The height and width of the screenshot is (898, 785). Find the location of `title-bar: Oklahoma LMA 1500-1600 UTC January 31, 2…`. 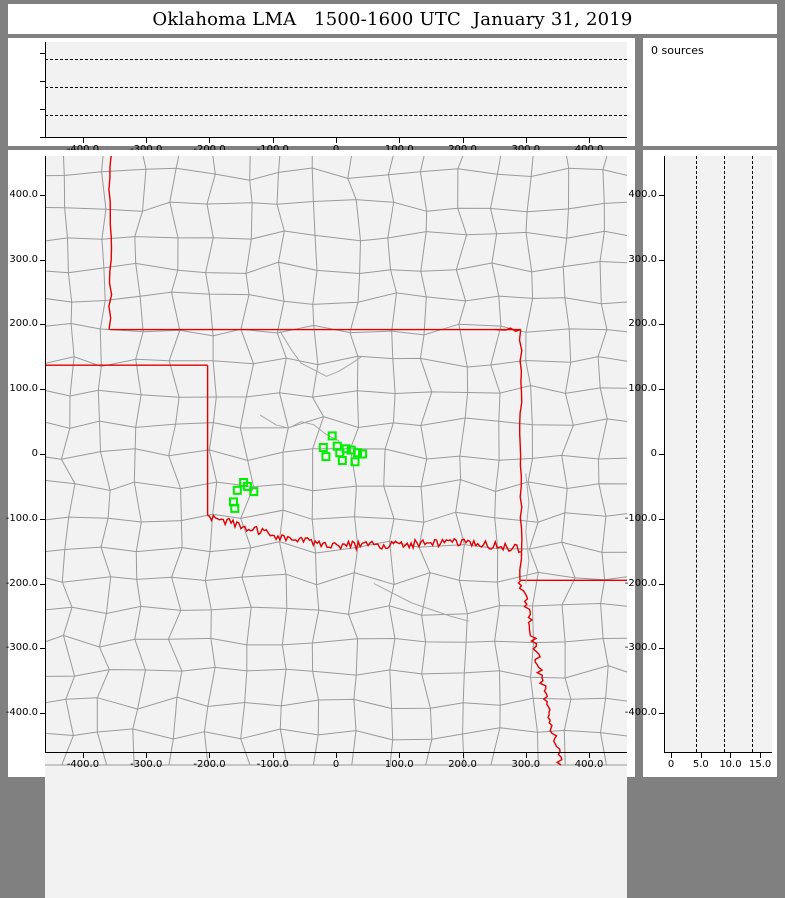

title-bar: Oklahoma LMA 1500-1600 UTC January 31, 2… is located at coordinates (392, 19).